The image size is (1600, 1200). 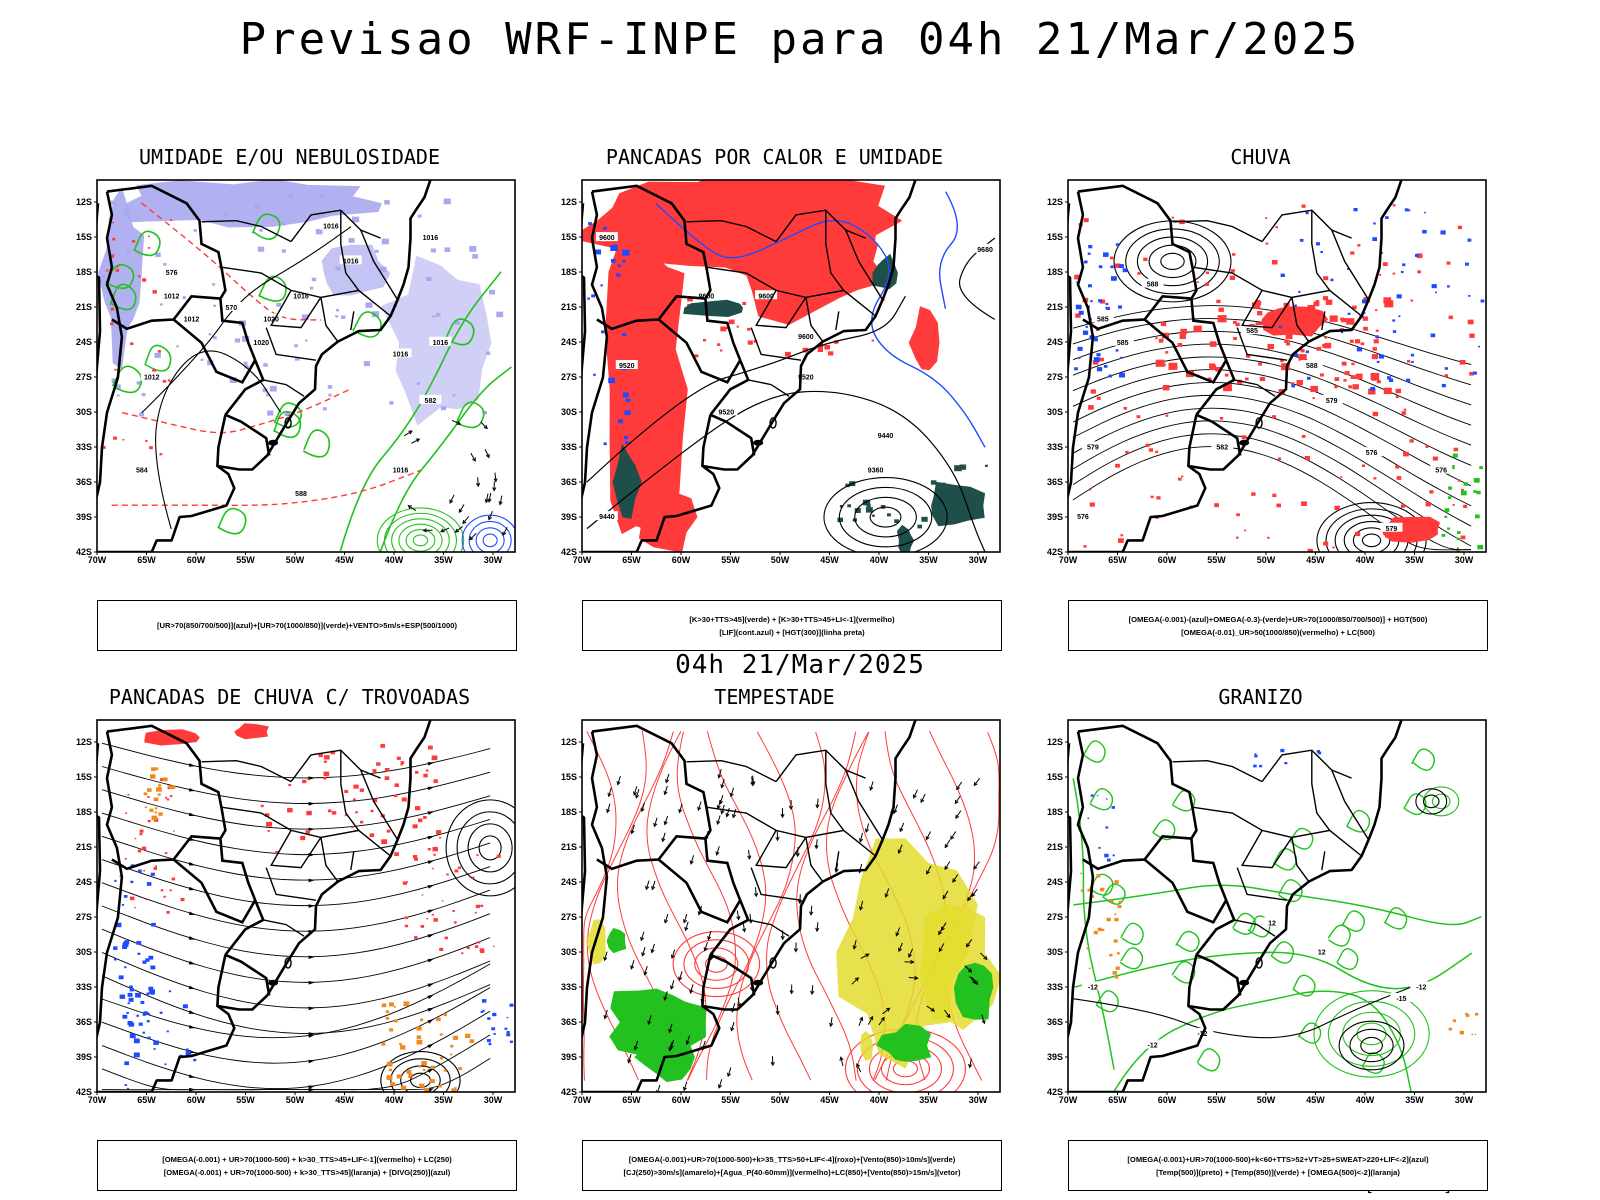 I want to click on hail-speckle, so click(x=1113, y=807).